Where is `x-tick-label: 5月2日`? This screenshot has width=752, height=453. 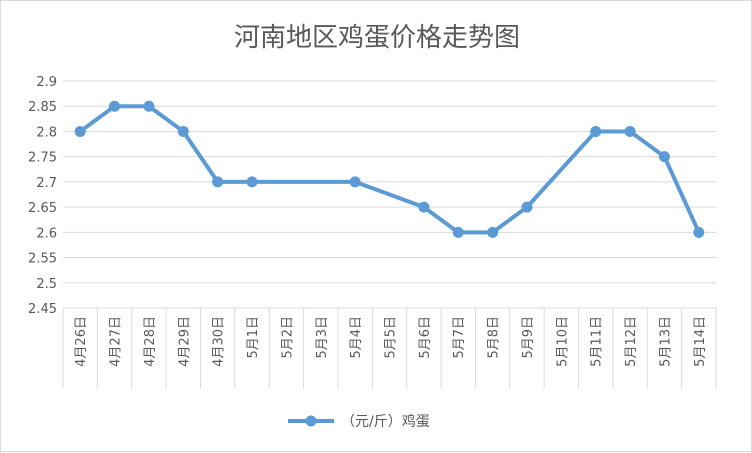
x-tick-label: 5月2日 is located at coordinates (287, 337).